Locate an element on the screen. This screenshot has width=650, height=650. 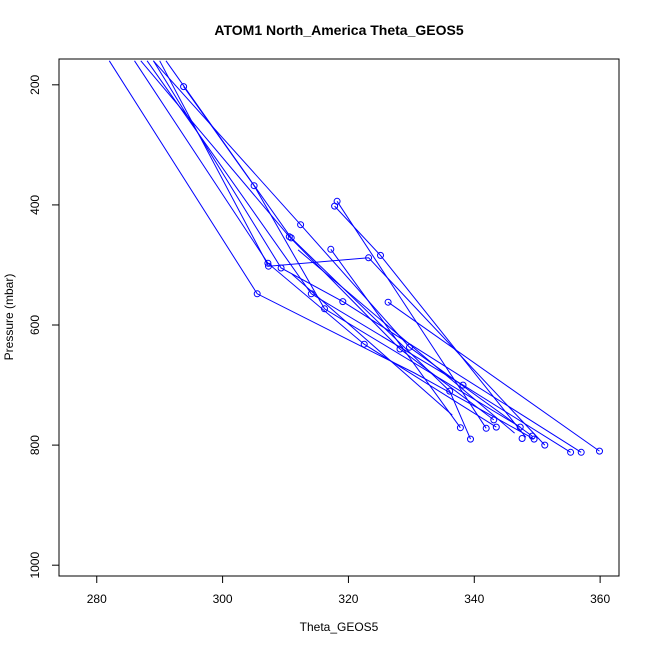
x-axis: 280 300 320 340 360 is located at coordinates (348, 591).